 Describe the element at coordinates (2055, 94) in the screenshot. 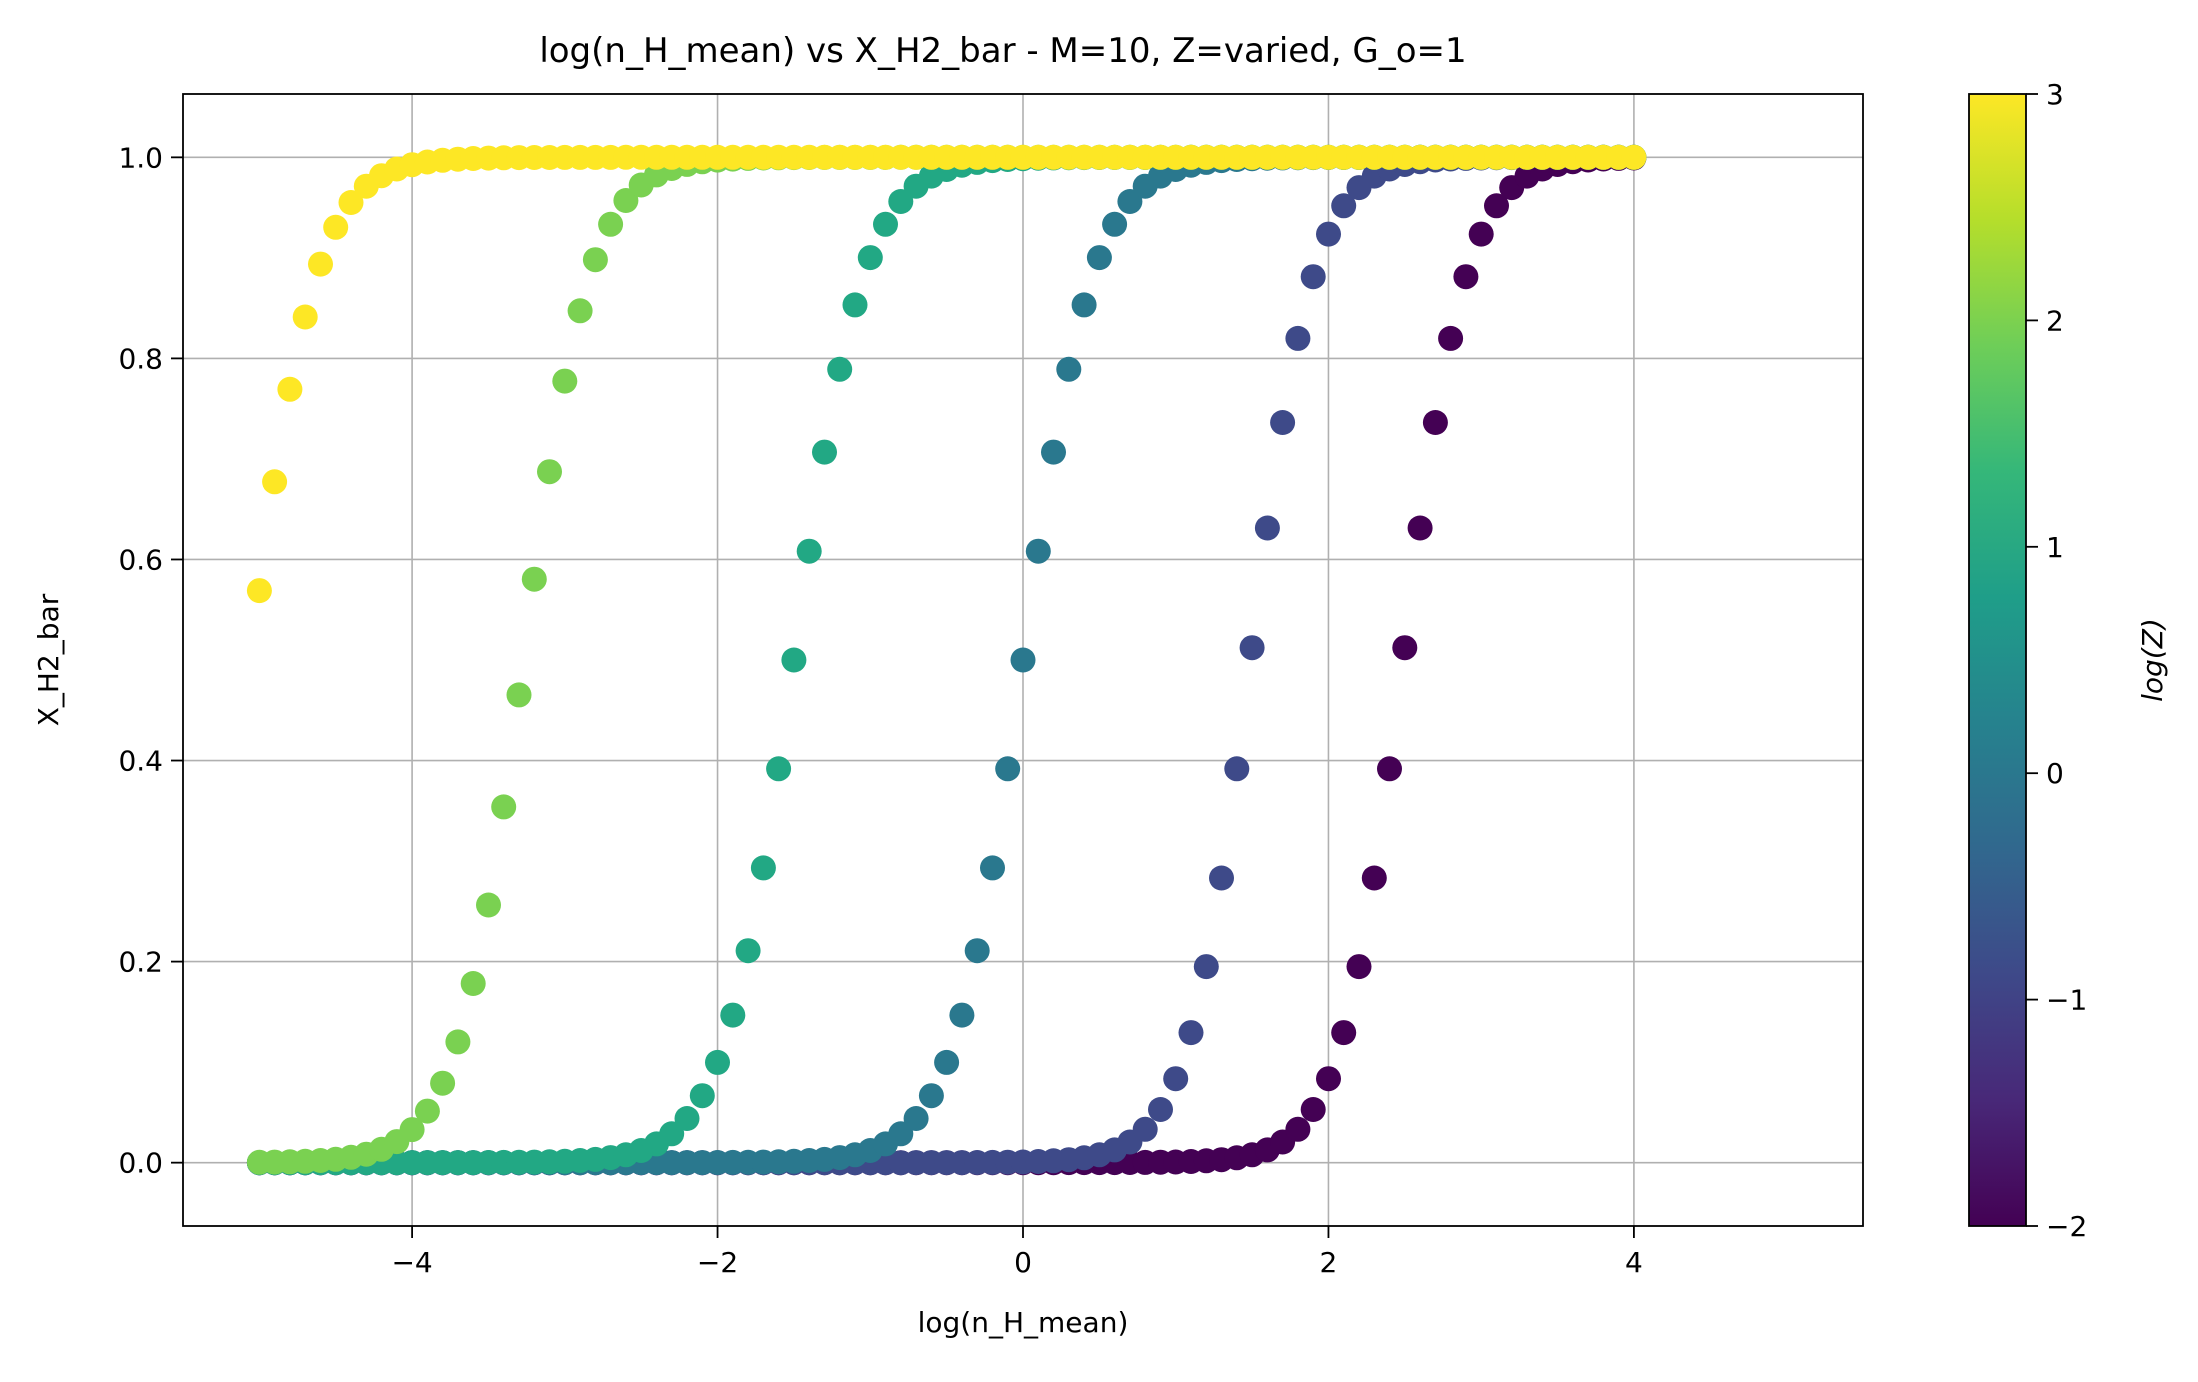

I see `colorbar-tick-label: 3` at that location.